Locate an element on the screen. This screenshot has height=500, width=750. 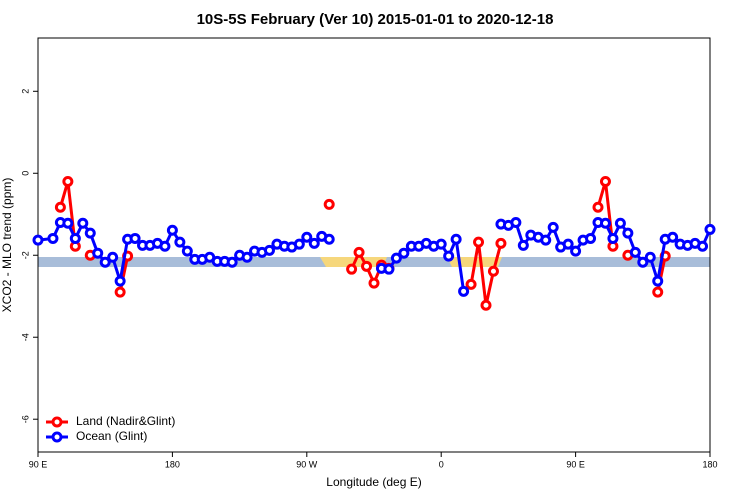
series is located at coordinates (374, 256).